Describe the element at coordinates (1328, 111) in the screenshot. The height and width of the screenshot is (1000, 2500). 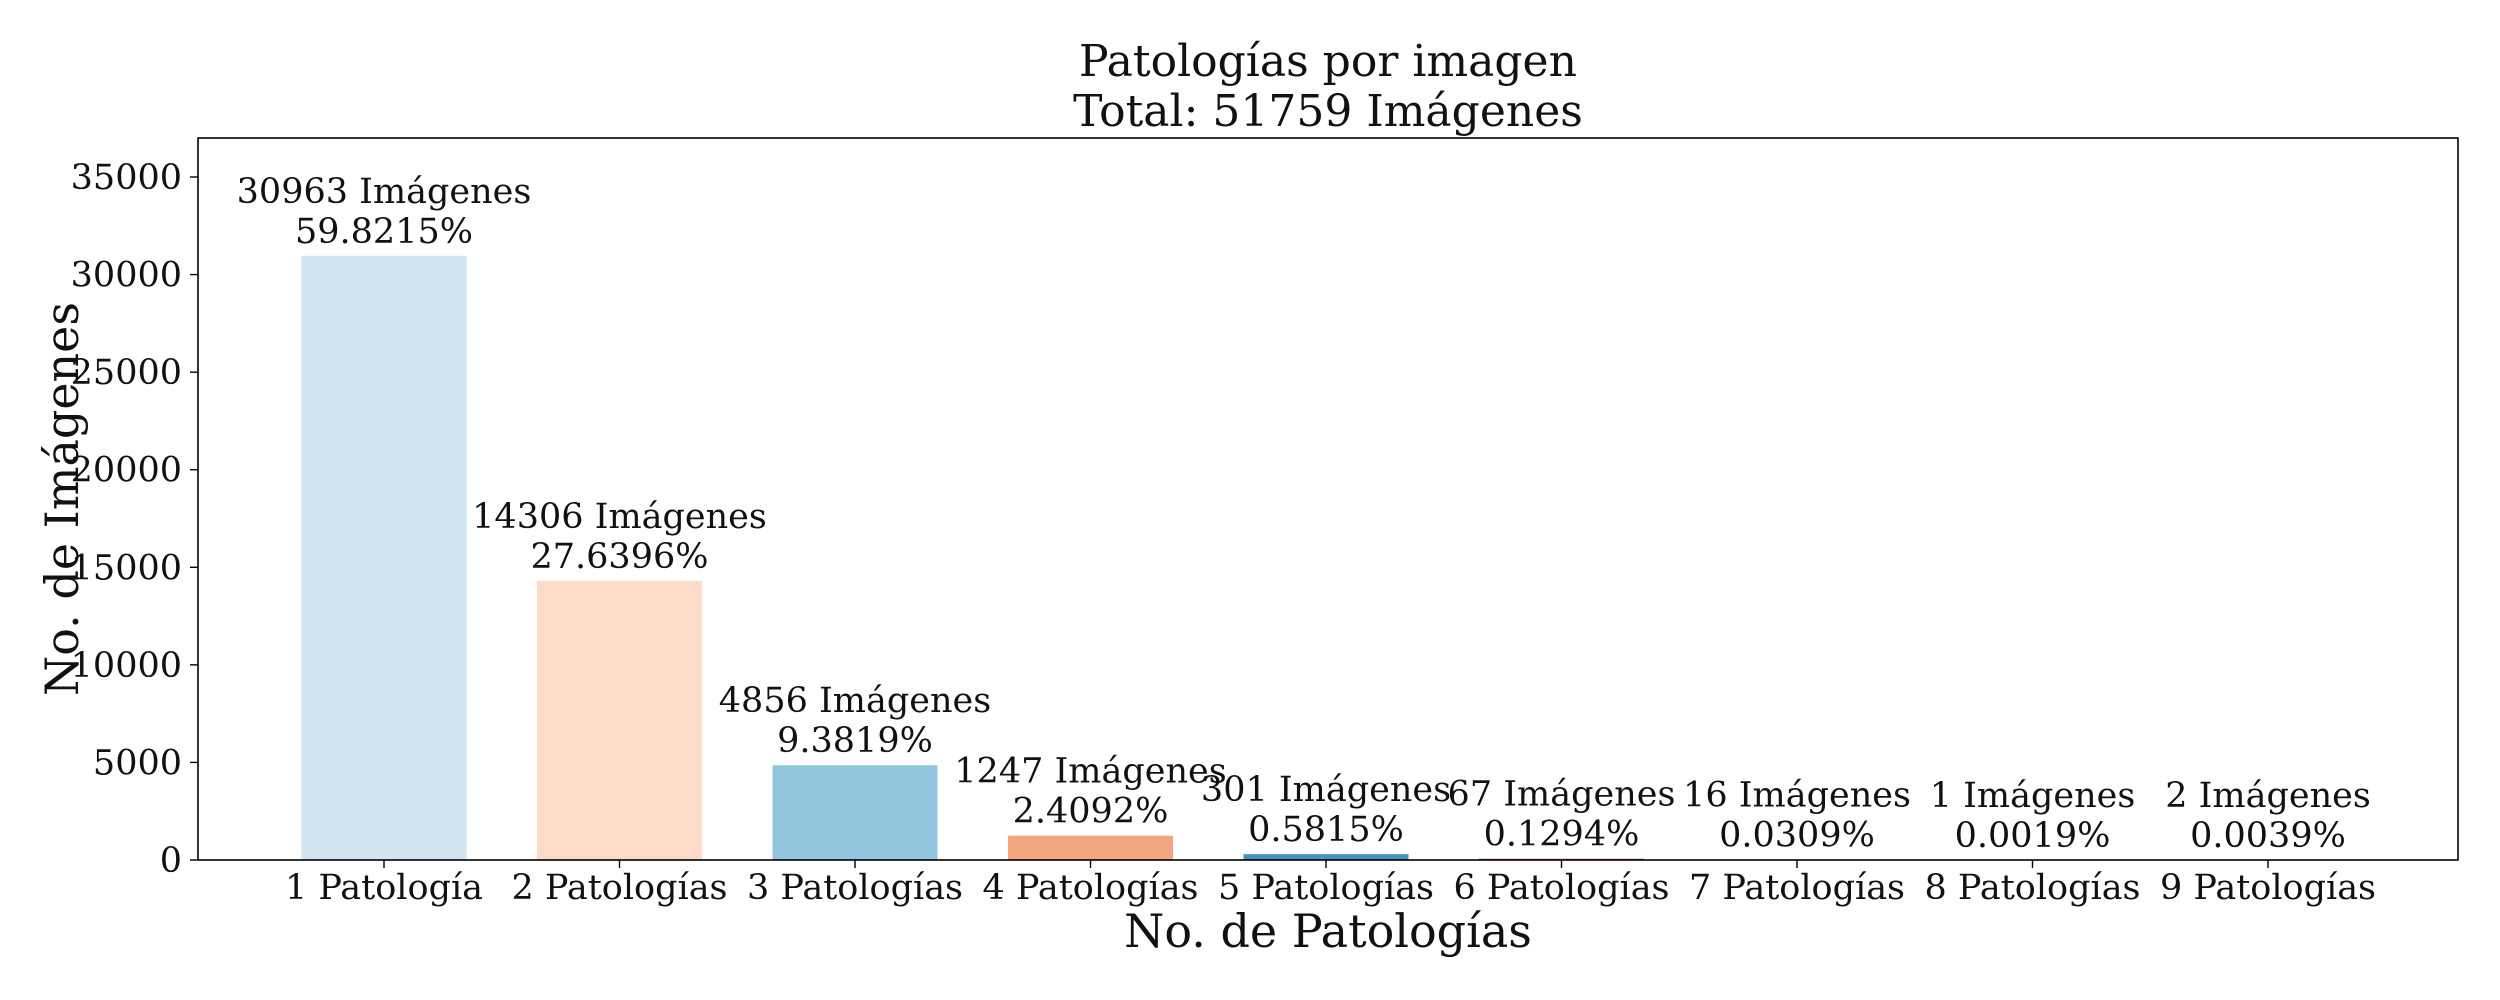
I see `chart-subtitle: Total: 51759 Imágenes` at that location.